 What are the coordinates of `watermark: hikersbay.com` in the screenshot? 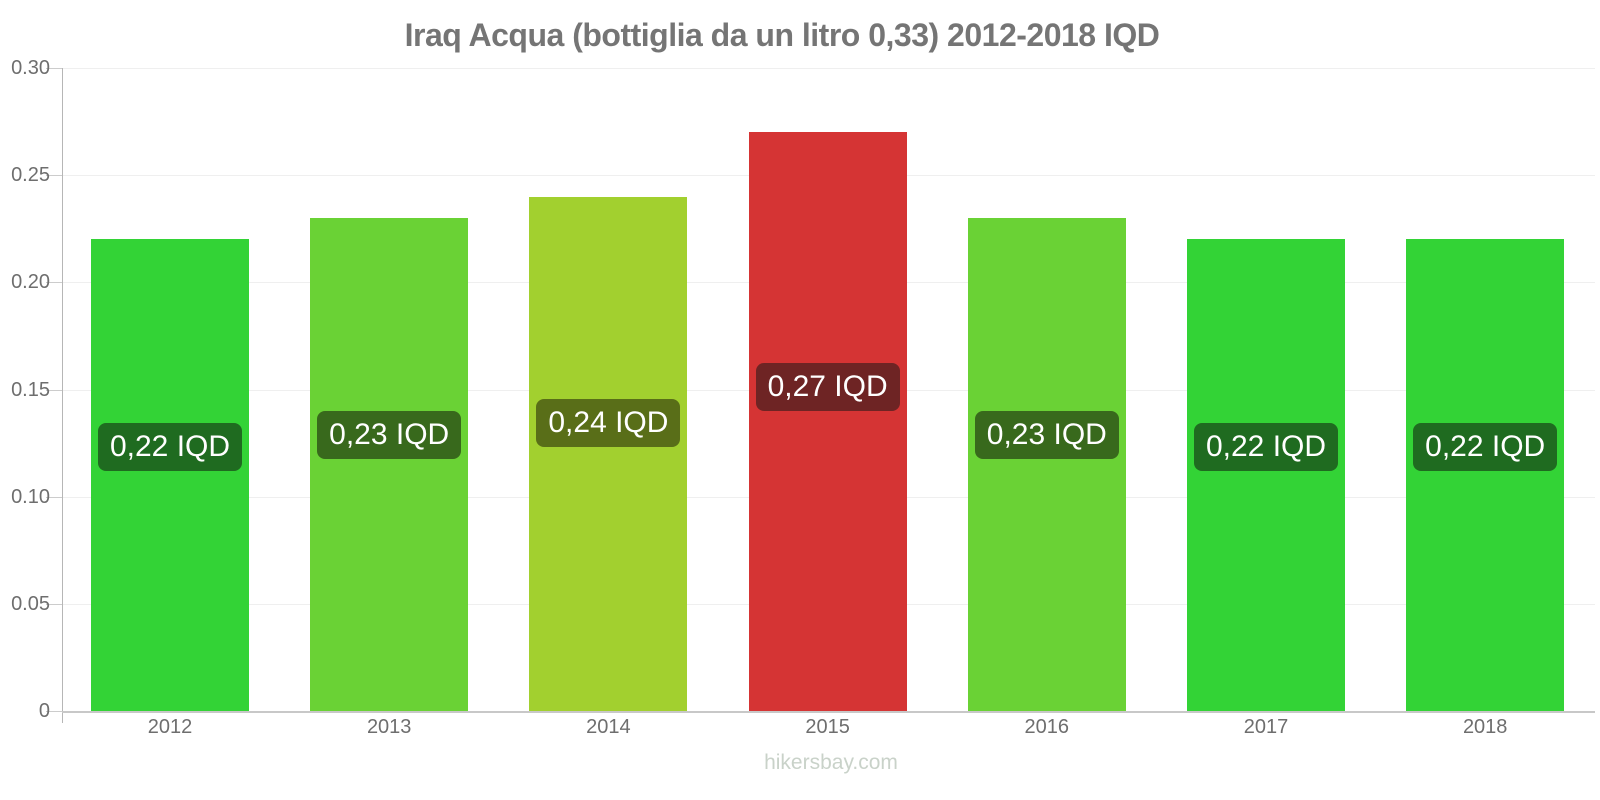 It's located at (831, 762).